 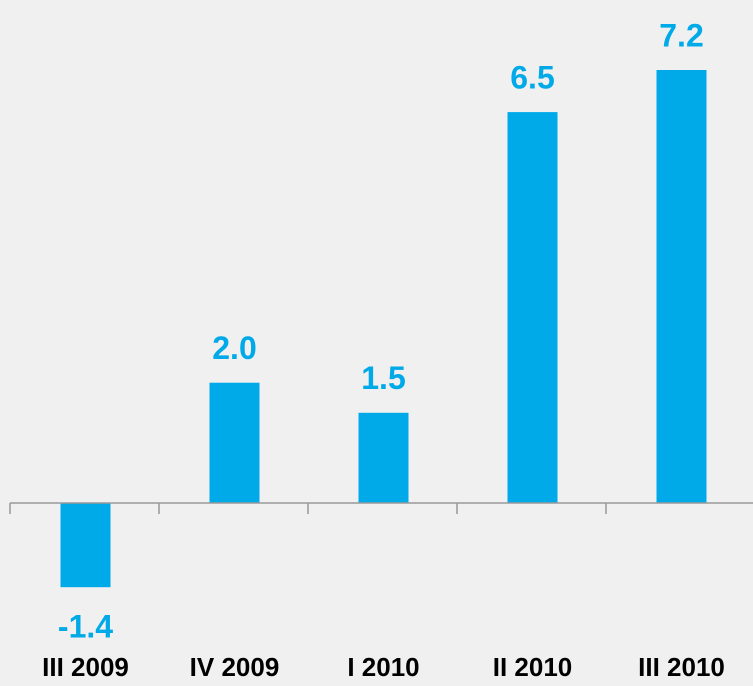 I want to click on x-tick-label: I 2010, so click(x=383, y=667).